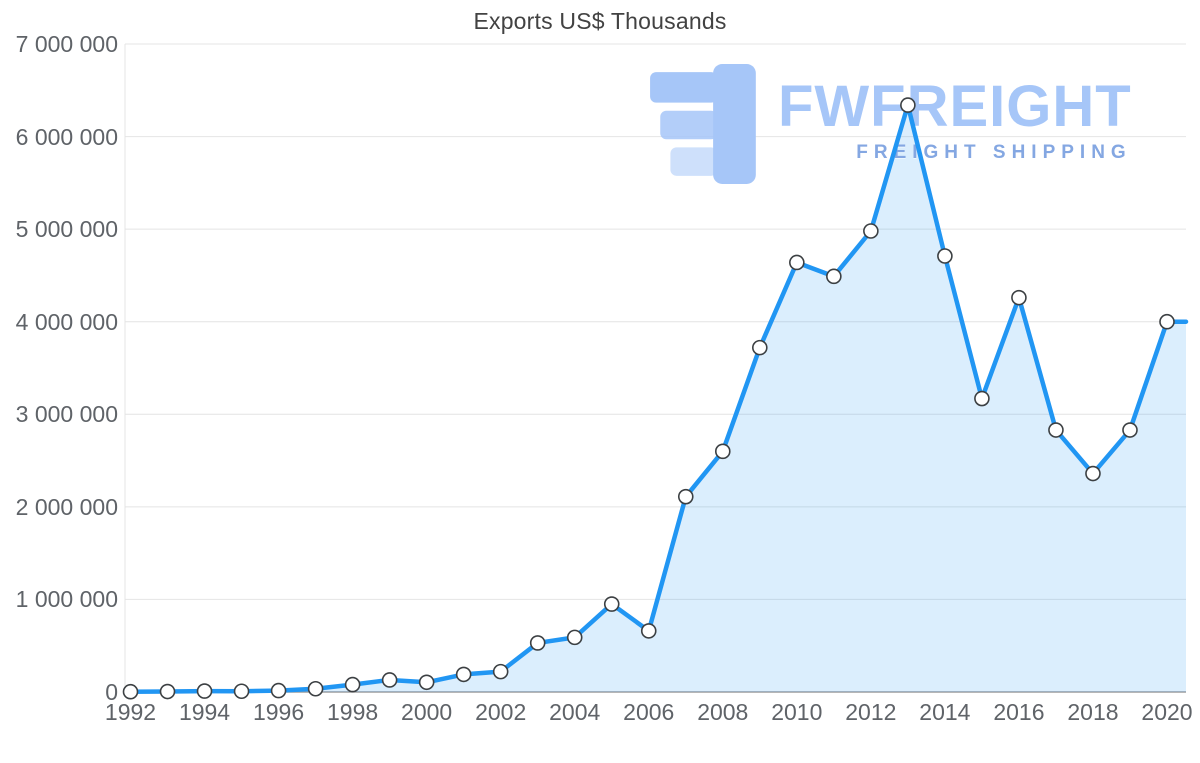 The width and height of the screenshot is (1200, 763). I want to click on watermark: FWFREIGHT FREIGHT SHIPPING, so click(890, 125).